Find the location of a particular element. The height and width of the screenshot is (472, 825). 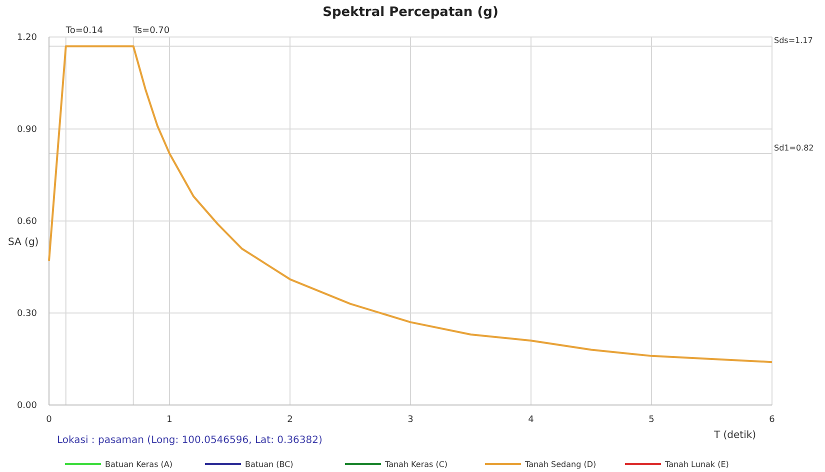

legend-label: Tanah Sedang (D) is located at coordinates (560, 464).